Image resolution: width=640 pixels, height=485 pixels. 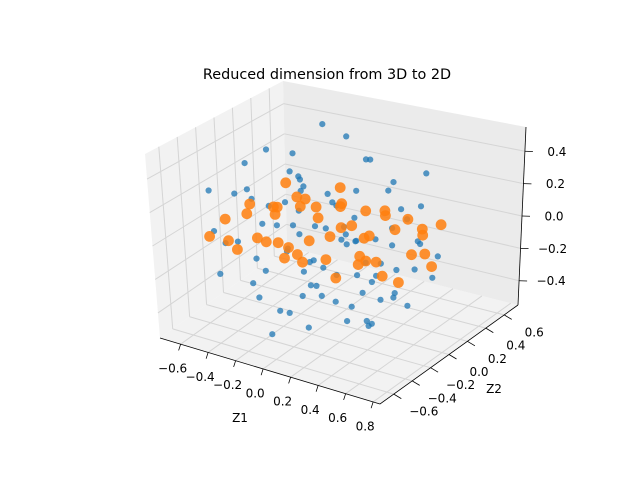 I want to click on y-tick-label: −0.2, so click(x=460, y=385).